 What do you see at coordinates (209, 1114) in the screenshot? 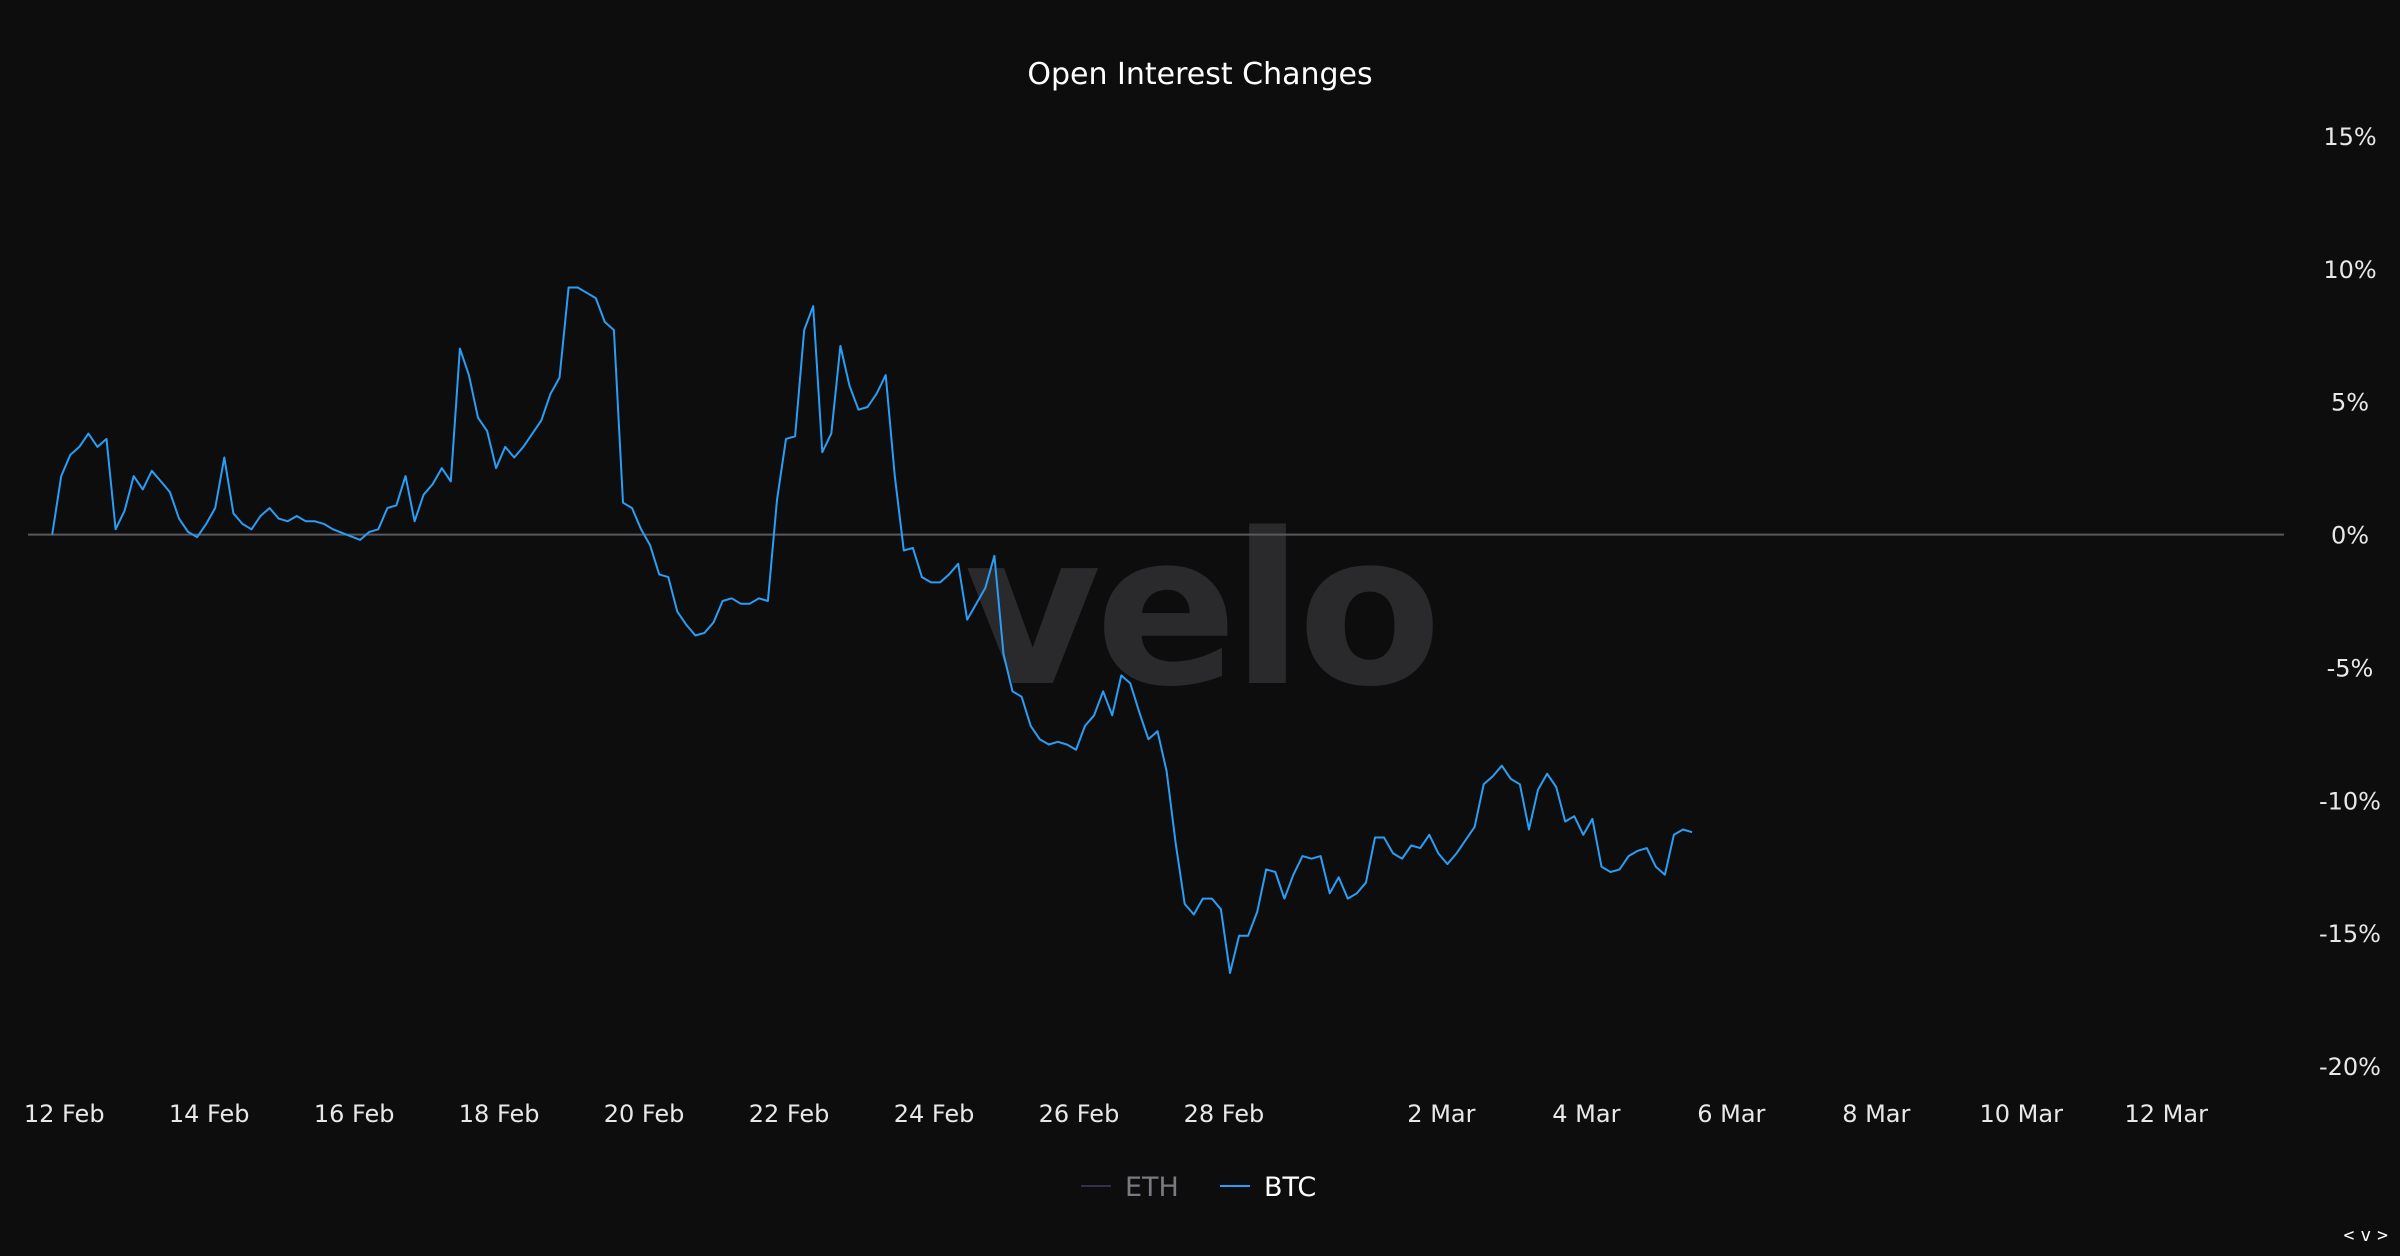
I see `x-tick-label: 14 Feb` at bounding box center [209, 1114].